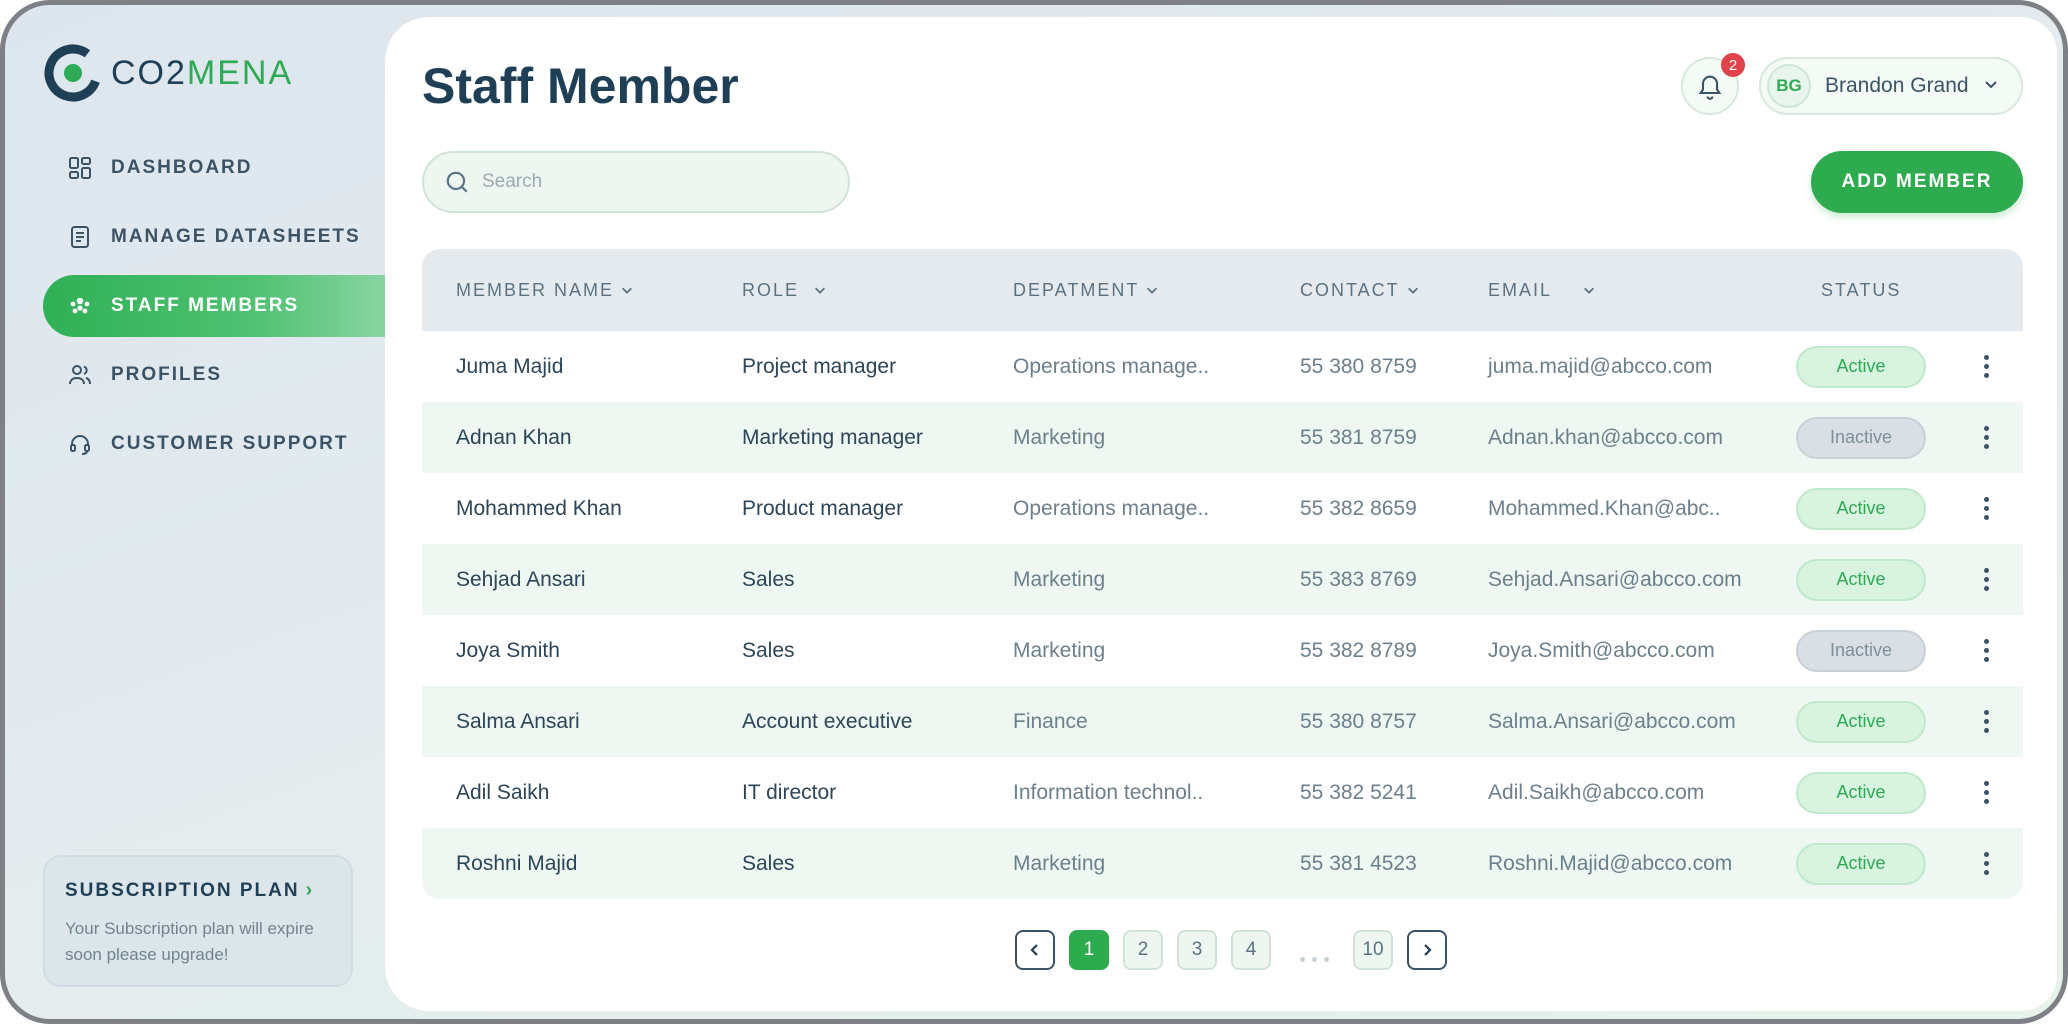 Image resolution: width=2068 pixels, height=1024 pixels. Describe the element at coordinates (1710, 87) in the screenshot. I see `bell-icon` at that location.